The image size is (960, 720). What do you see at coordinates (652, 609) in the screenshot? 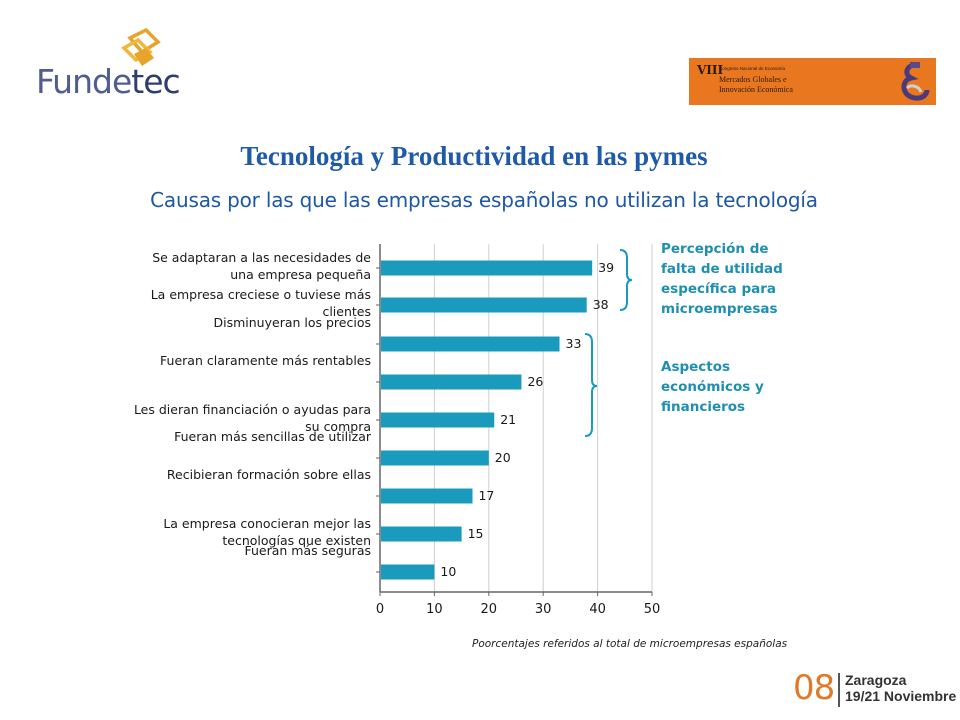
I see `x-tick-label: 50` at bounding box center [652, 609].